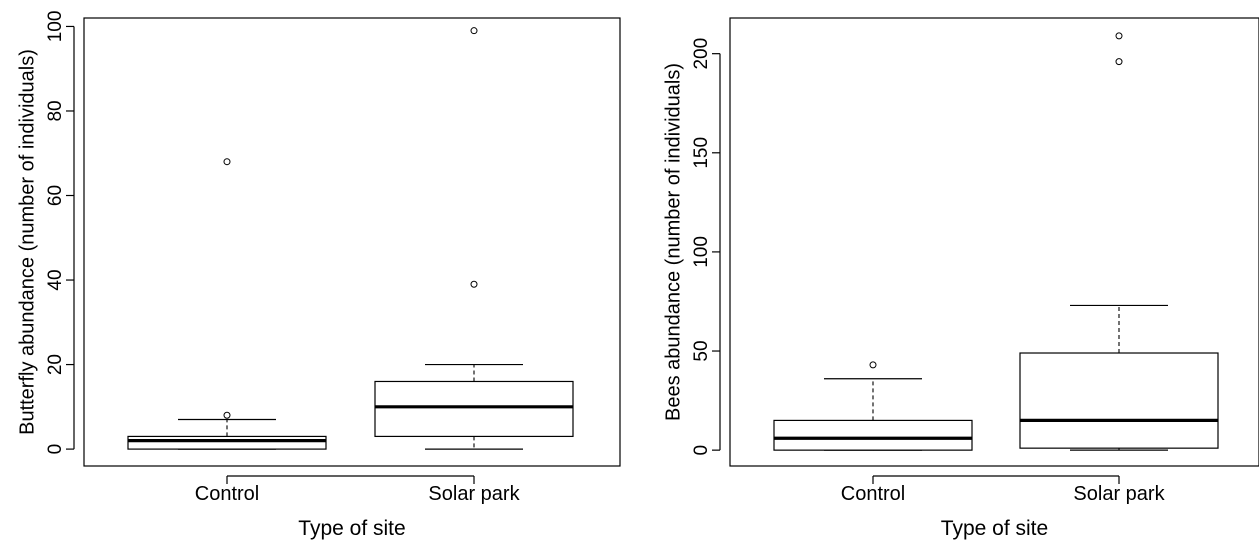 This screenshot has height=542, width=1259. Describe the element at coordinates (55, 279) in the screenshot. I see `y-tick-label: 40` at that location.